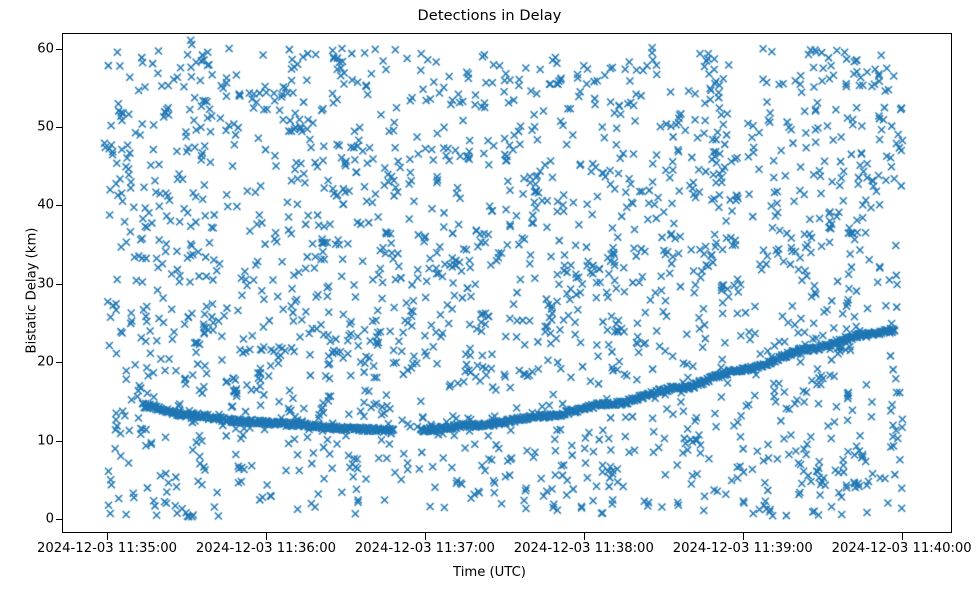 This screenshot has width=979, height=590. What do you see at coordinates (265, 548) in the screenshot?
I see `x-tick-label: 2024-12-03 11:36:00` at bounding box center [265, 548].